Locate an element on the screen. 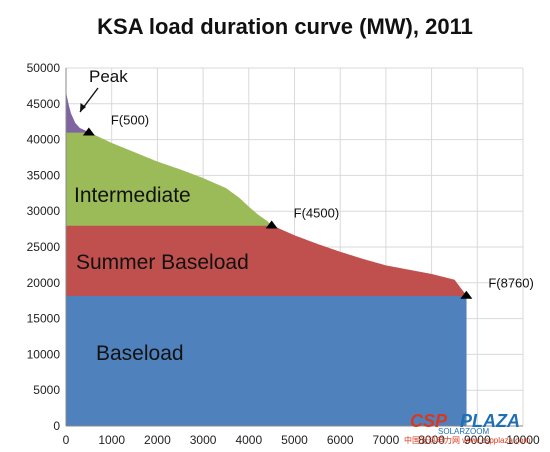 The height and width of the screenshot is (452, 550). area-intermediate is located at coordinates (168, 179).